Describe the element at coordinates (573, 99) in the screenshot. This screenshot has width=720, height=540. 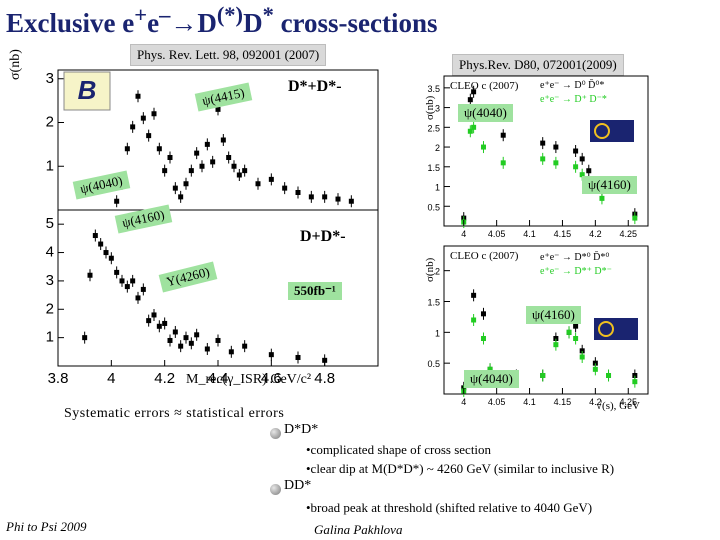
I see `cleo-top-legend-b: e⁺e⁻ → D⁺ D⁻*` at that location.